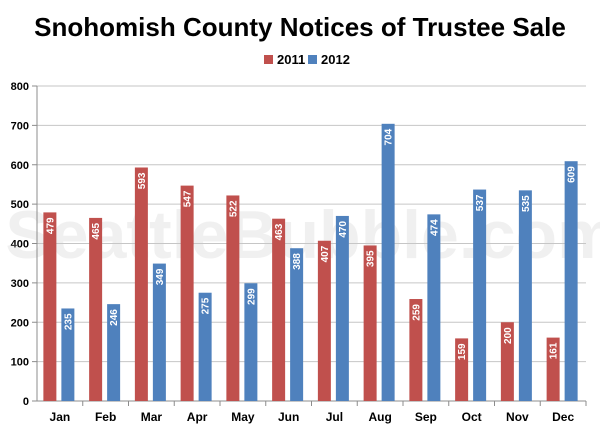 The image size is (600, 436). Describe the element at coordinates (371, 258) in the screenshot. I see `data-label-2011-aug: 395` at that location.